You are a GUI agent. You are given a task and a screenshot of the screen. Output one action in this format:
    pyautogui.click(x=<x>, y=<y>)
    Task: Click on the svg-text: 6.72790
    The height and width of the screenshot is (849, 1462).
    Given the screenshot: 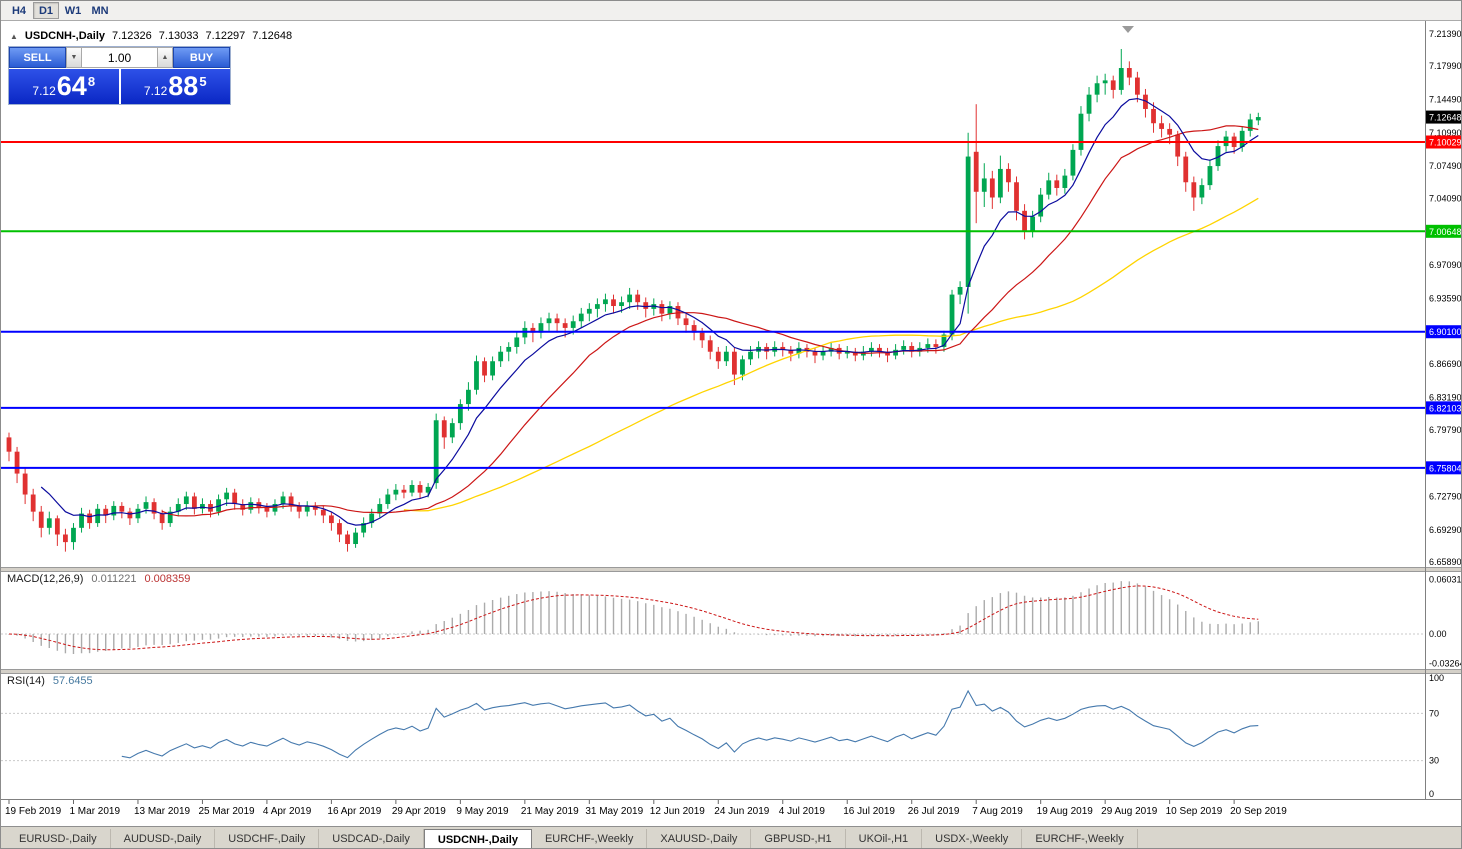 What is the action you would take?
    pyautogui.click(x=1445, y=497)
    